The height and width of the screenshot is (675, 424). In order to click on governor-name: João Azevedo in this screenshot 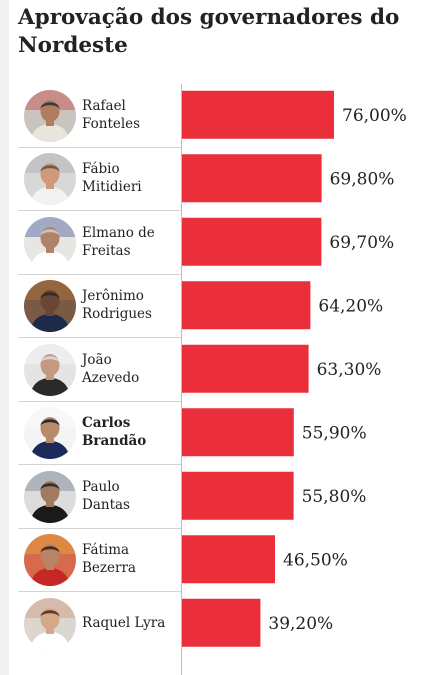, I will do `click(132, 369)`.